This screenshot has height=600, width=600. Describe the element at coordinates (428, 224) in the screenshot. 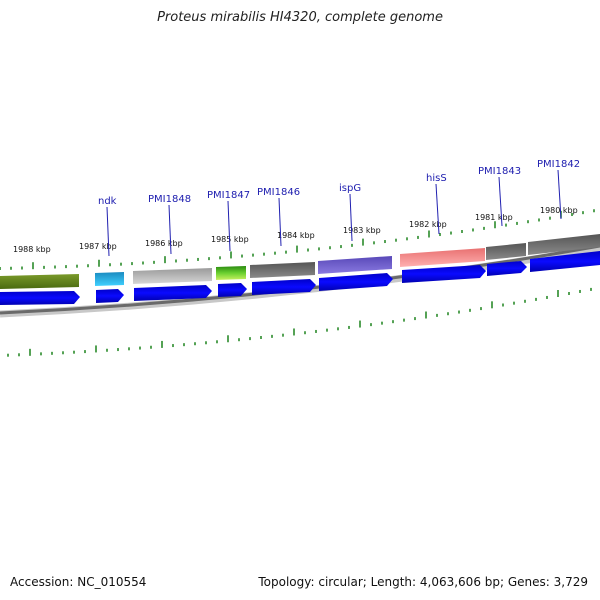

I see `ruler-label: 1982 kbp` at that location.